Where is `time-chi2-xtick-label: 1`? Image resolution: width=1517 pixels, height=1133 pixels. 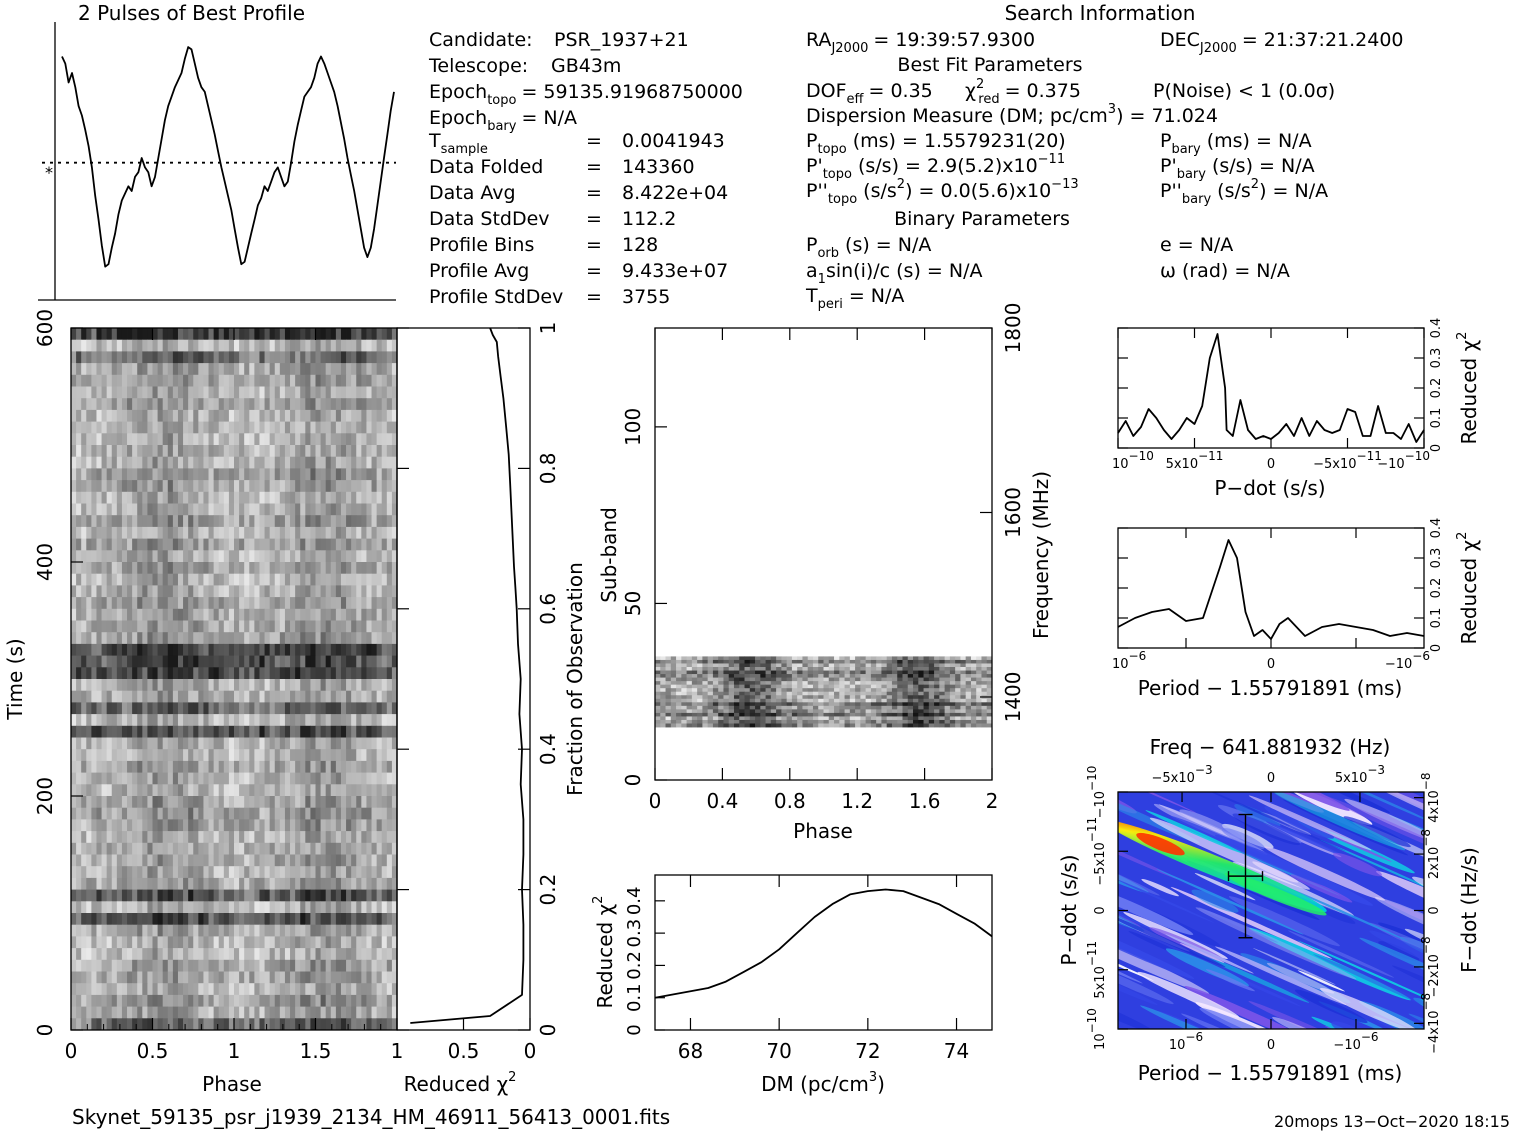
time-chi2-xtick-label: 1 is located at coordinates (397, 1051).